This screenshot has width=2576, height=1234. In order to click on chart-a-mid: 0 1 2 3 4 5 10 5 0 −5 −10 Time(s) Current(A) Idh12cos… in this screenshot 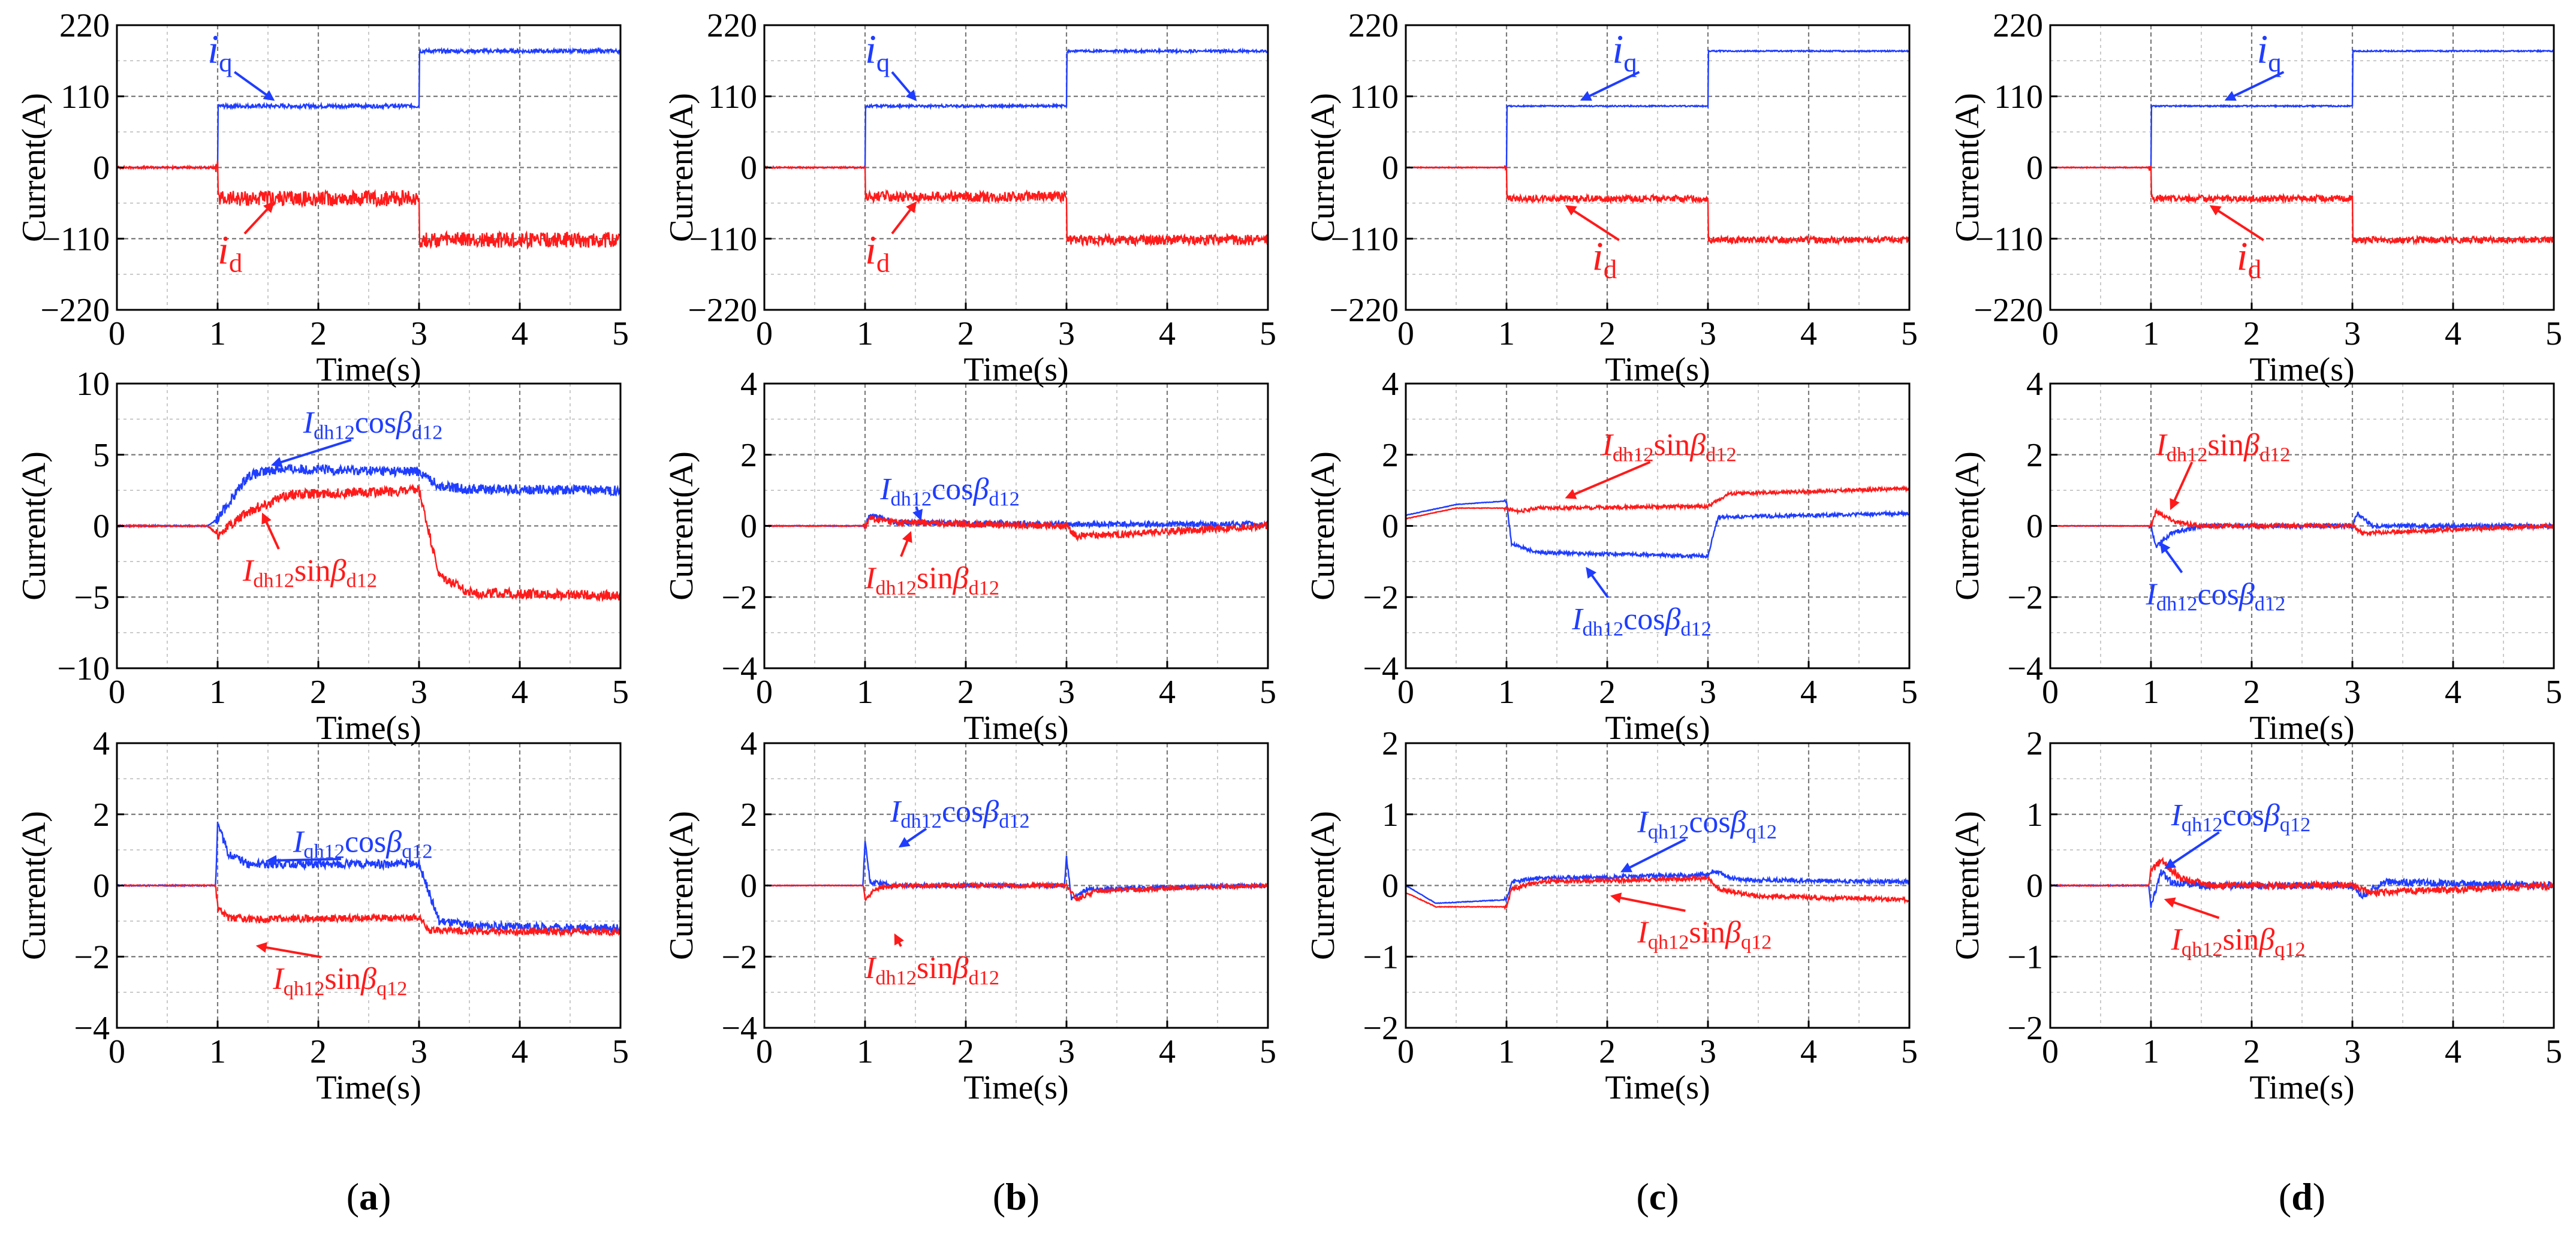, I will do `click(322, 556)`.